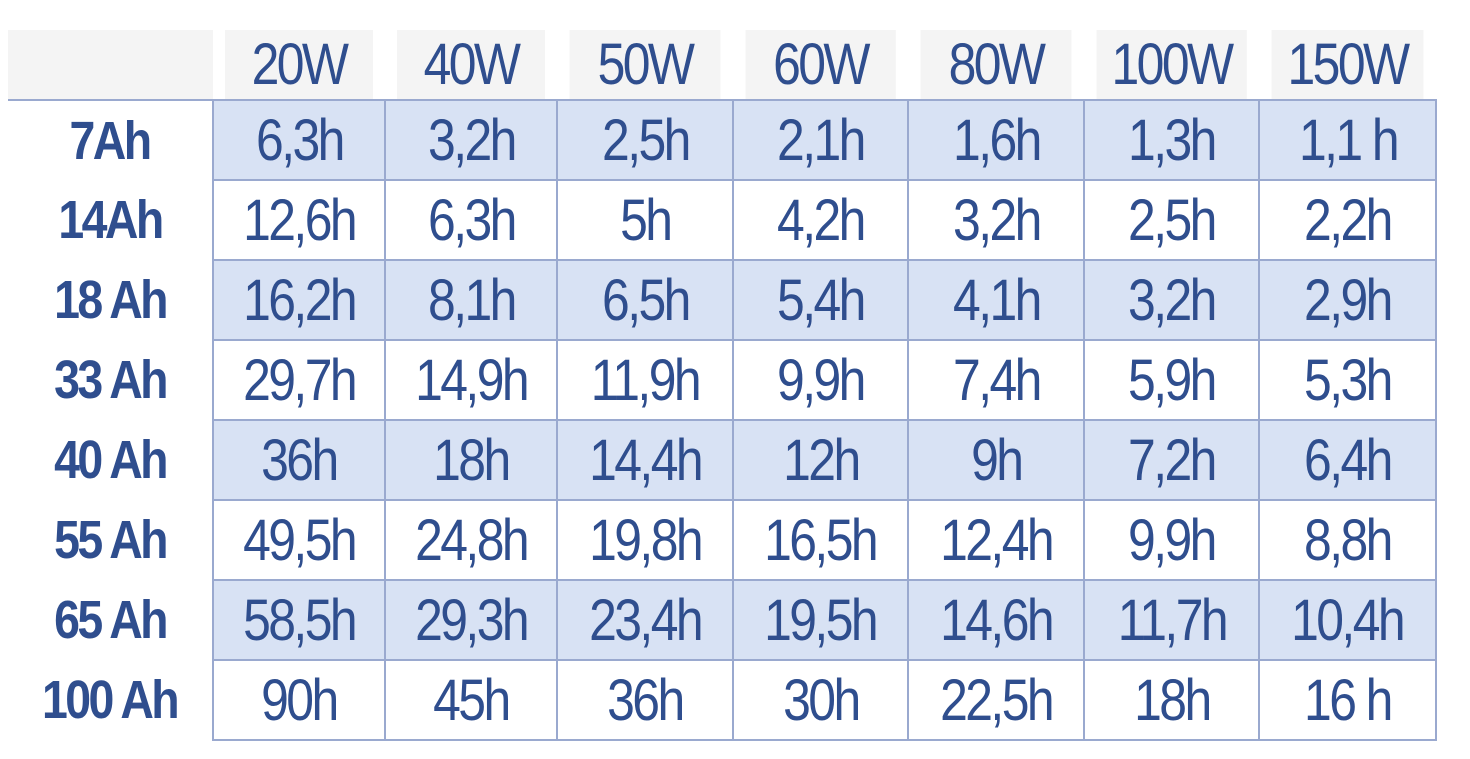 The height and width of the screenshot is (759, 1470). Describe the element at coordinates (996, 540) in the screenshot. I see `runtime-cell: 12,4h` at that location.